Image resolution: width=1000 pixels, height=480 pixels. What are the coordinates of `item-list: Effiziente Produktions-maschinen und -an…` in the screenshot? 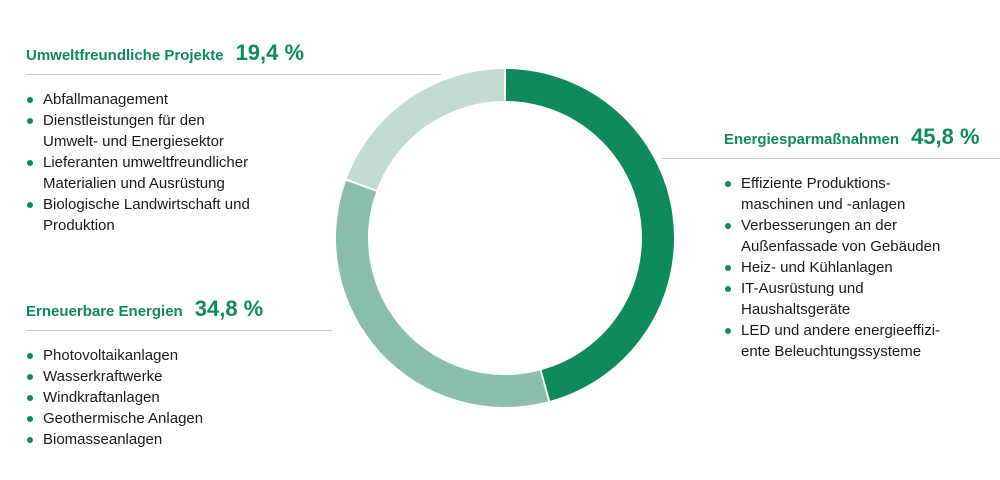 It's located at (862, 267).